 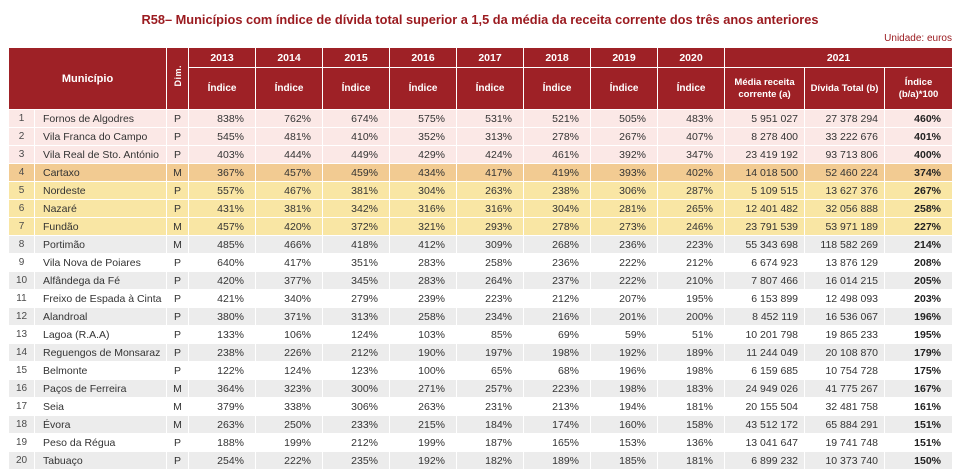 What do you see at coordinates (100, 172) in the screenshot?
I see `municipio-cell: Cartaxo` at bounding box center [100, 172].